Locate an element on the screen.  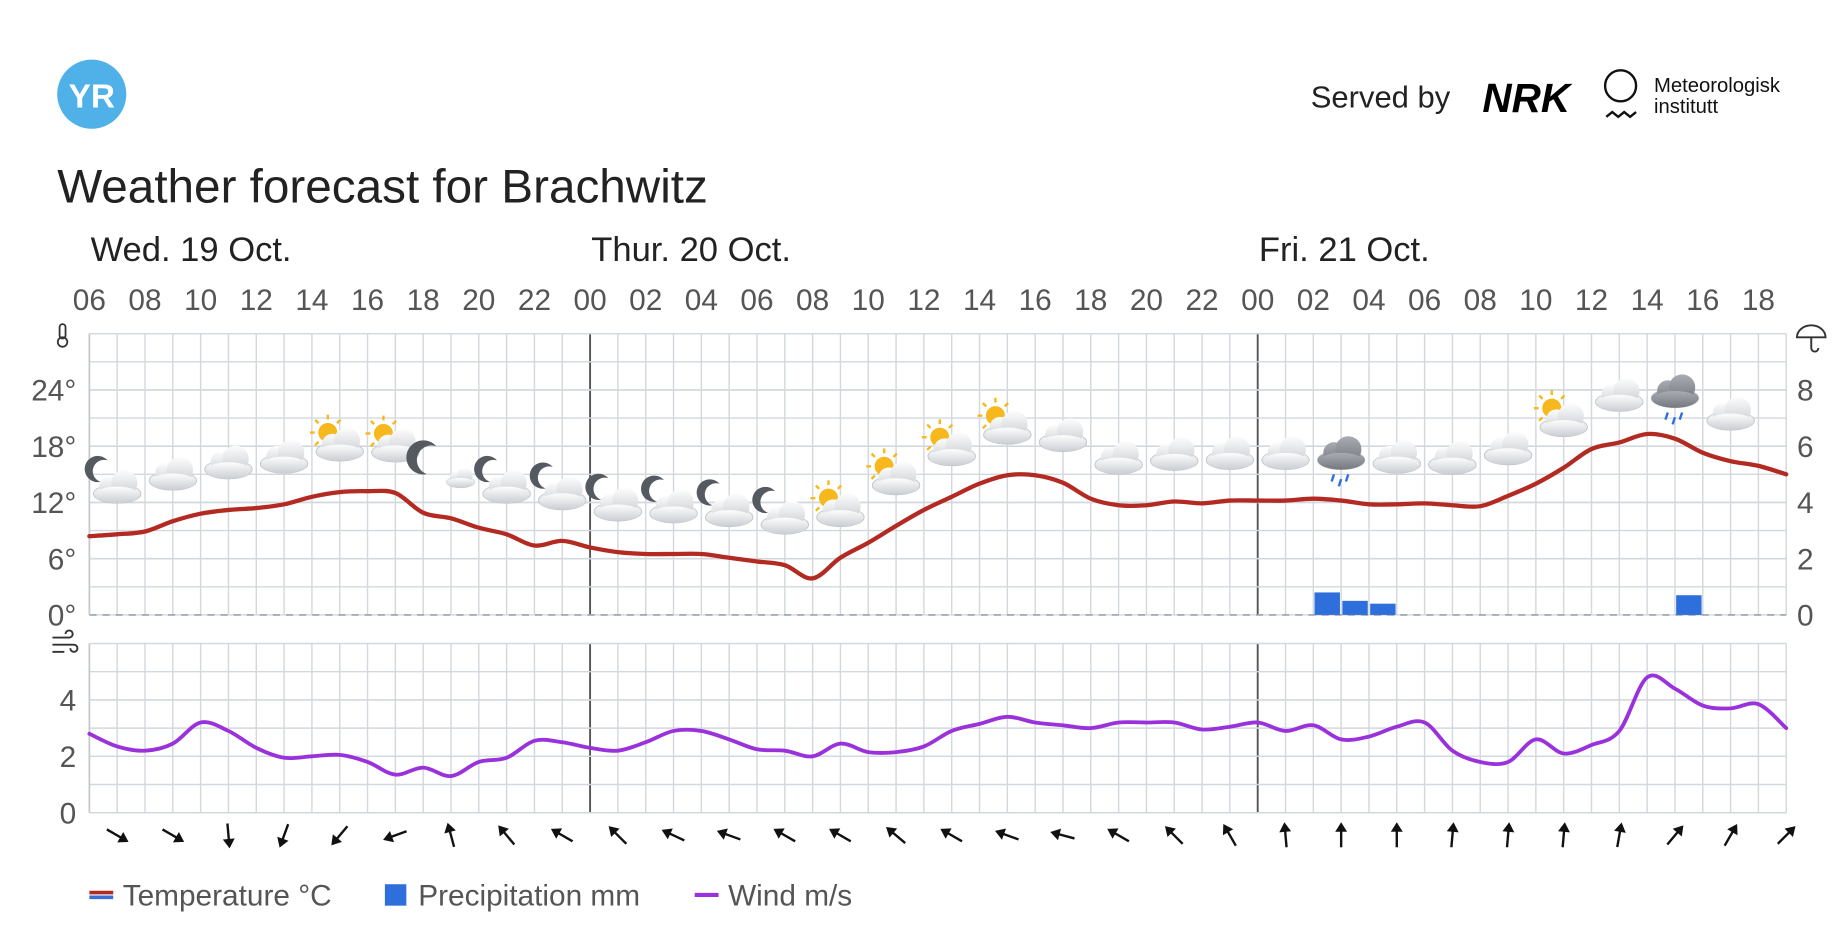
y2-tick-label: 0 is located at coordinates (1805, 616).